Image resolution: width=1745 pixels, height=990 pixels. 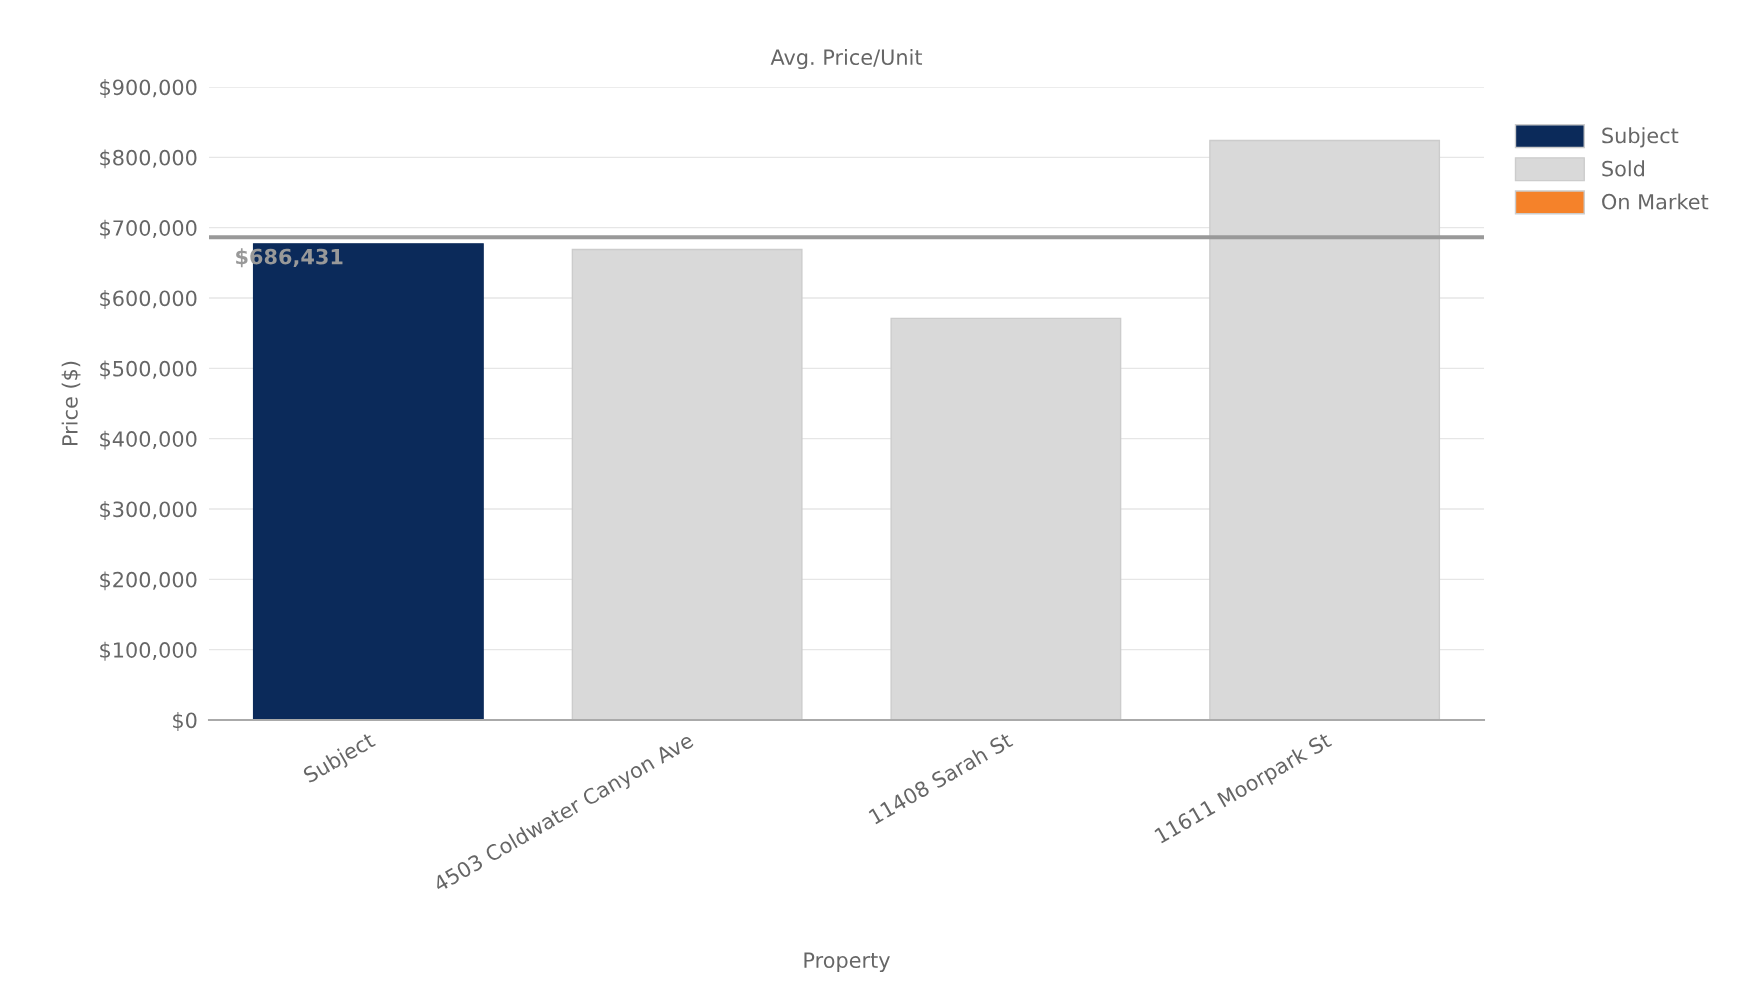 What do you see at coordinates (148, 370) in the screenshot?
I see `y-tick-label: $500,000` at bounding box center [148, 370].